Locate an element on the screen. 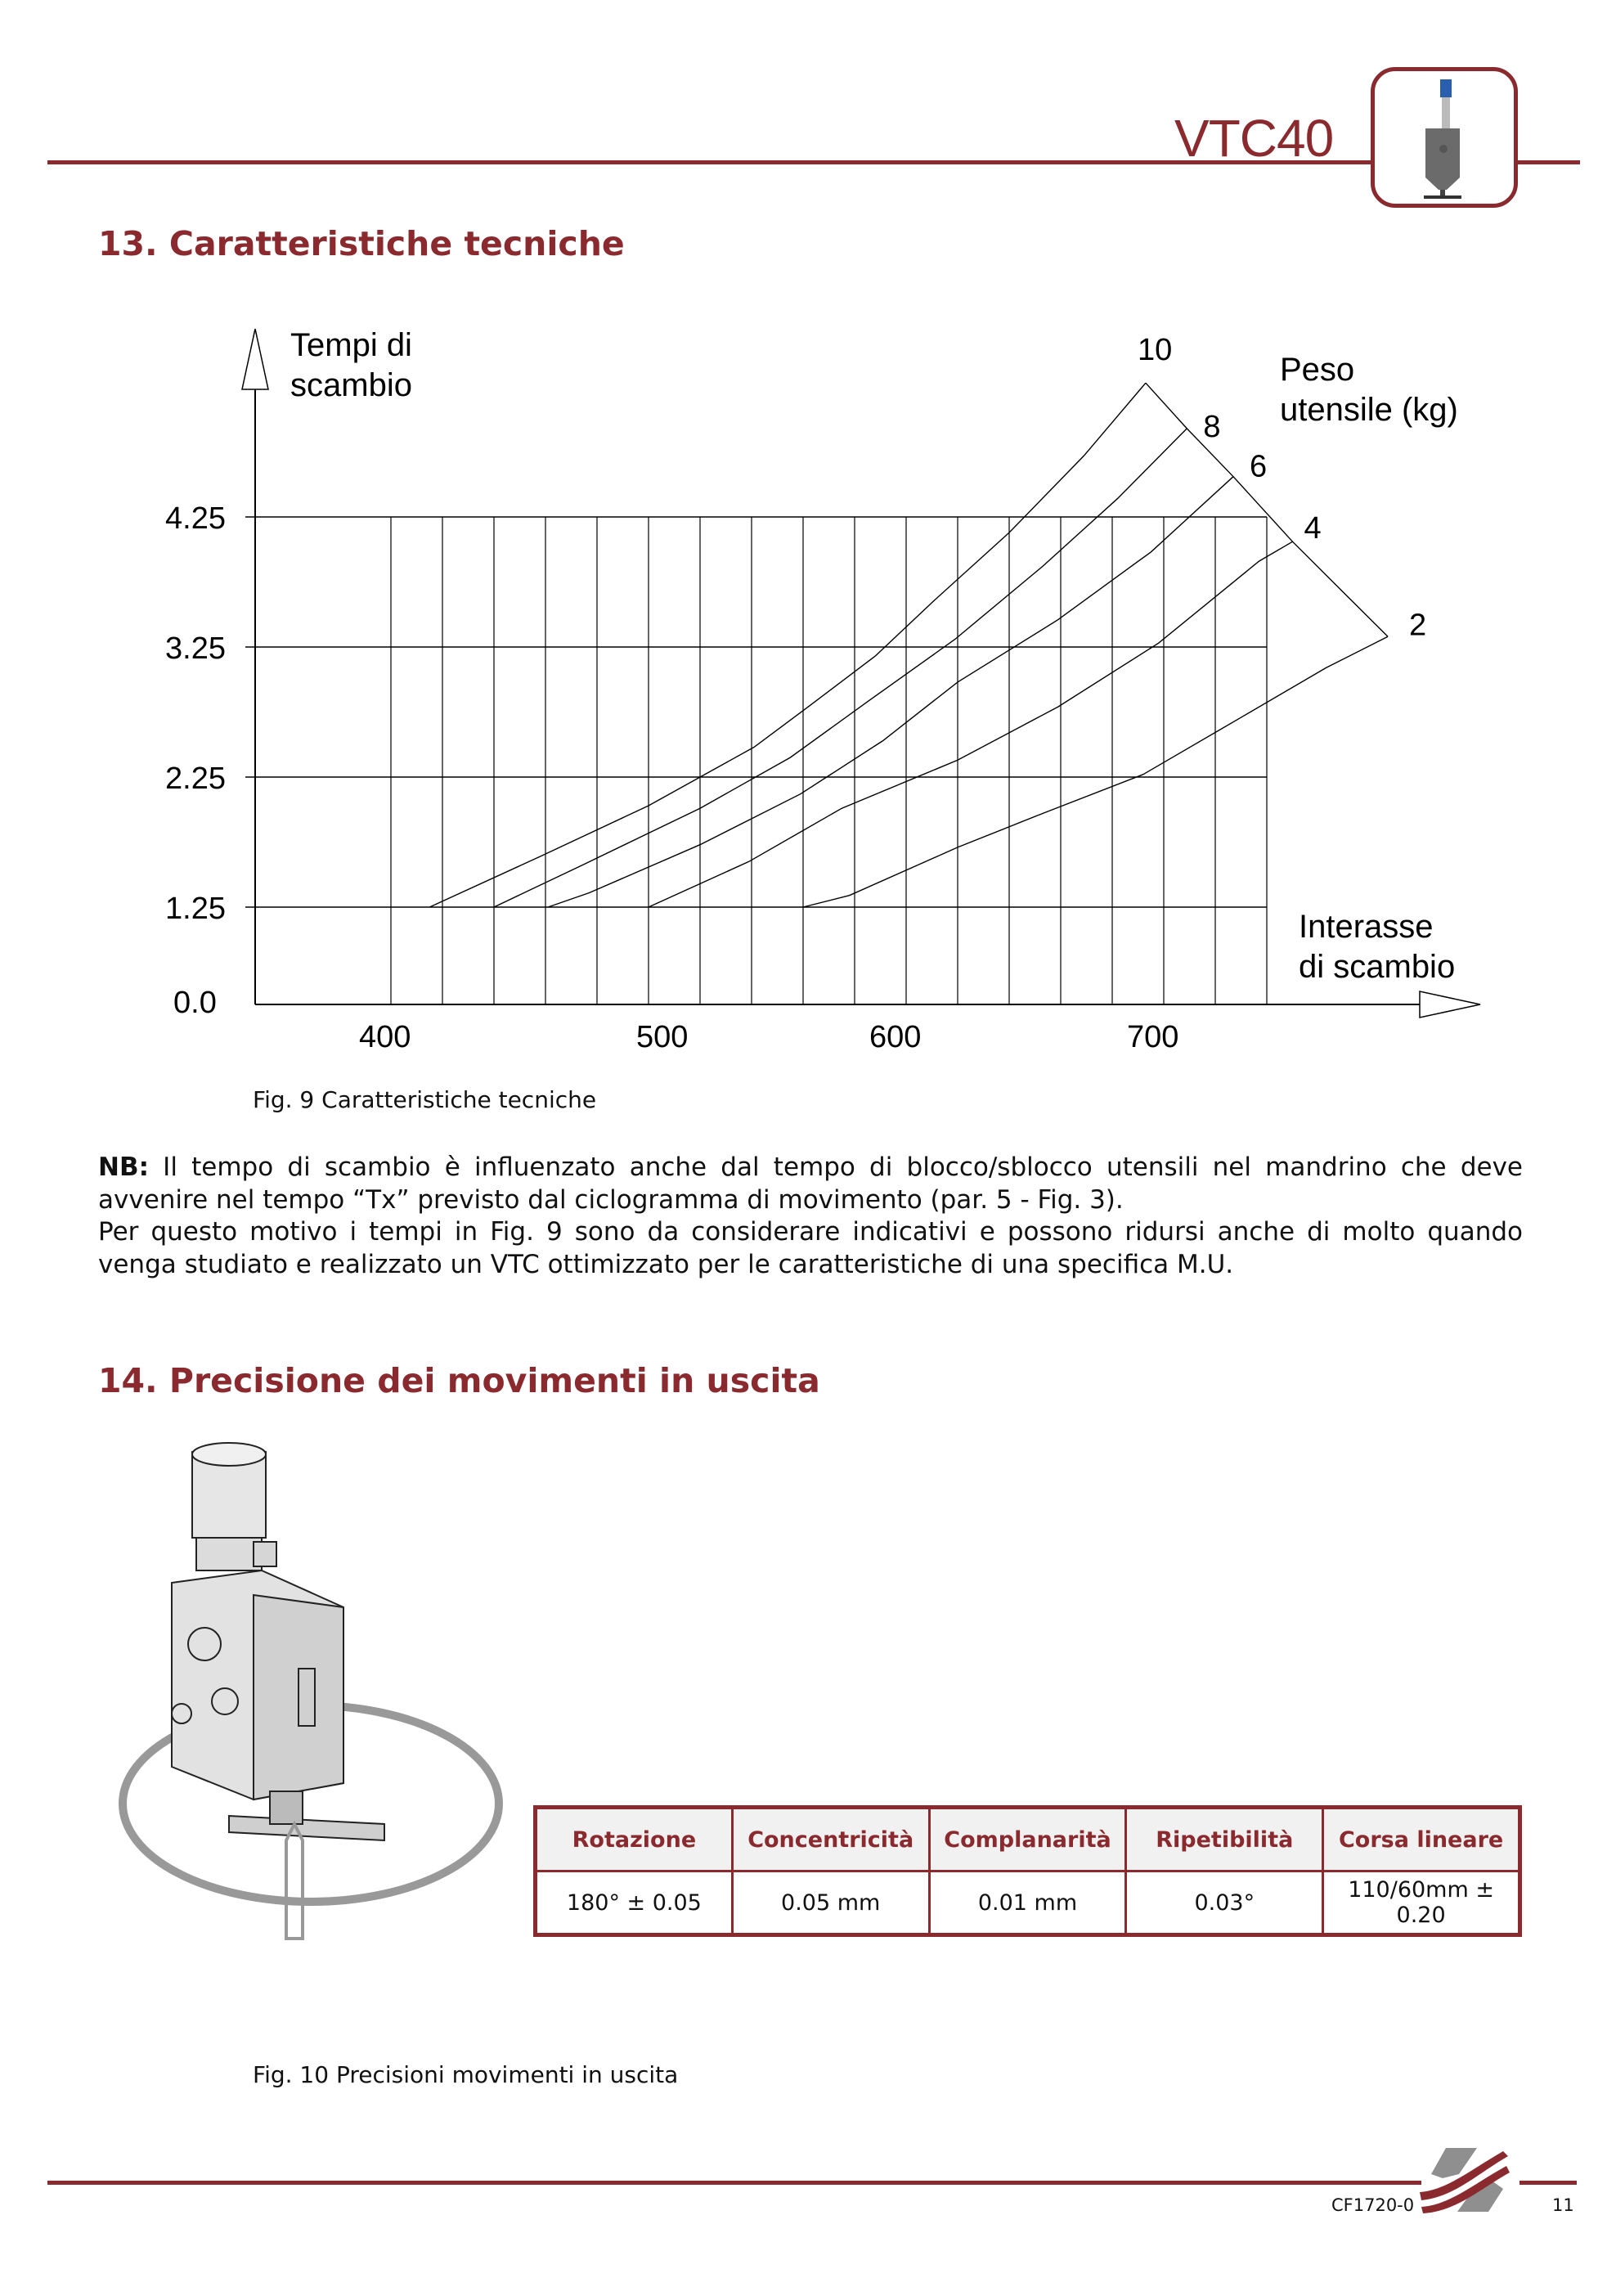  x-tick-label: 600 is located at coordinates (895, 1037).